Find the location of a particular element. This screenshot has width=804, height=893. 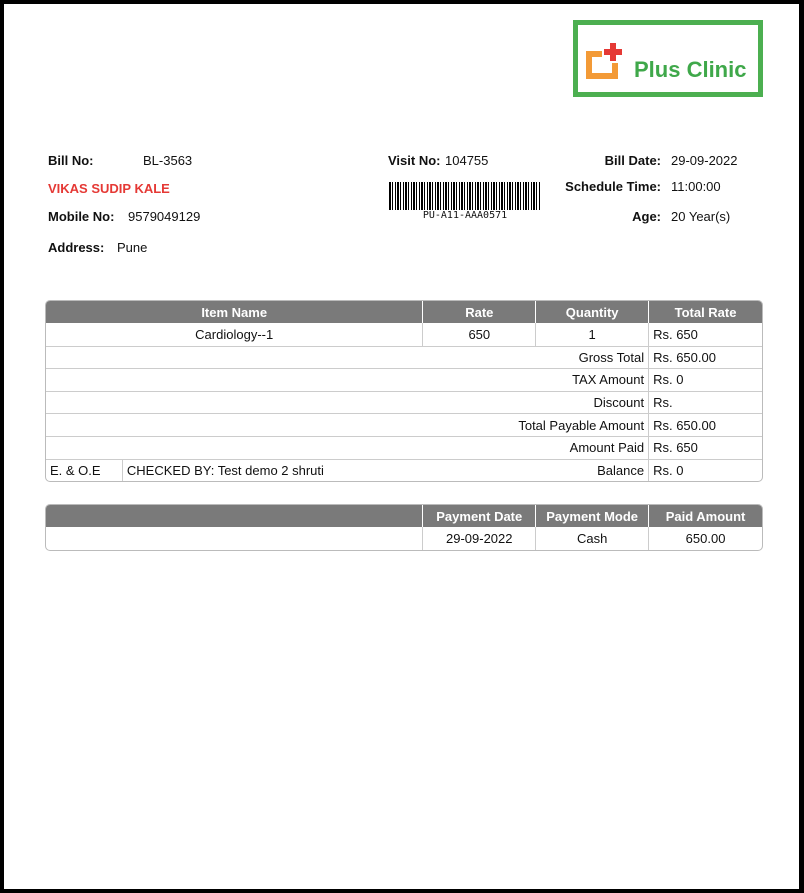

payment-mode: Cash is located at coordinates (591, 538).